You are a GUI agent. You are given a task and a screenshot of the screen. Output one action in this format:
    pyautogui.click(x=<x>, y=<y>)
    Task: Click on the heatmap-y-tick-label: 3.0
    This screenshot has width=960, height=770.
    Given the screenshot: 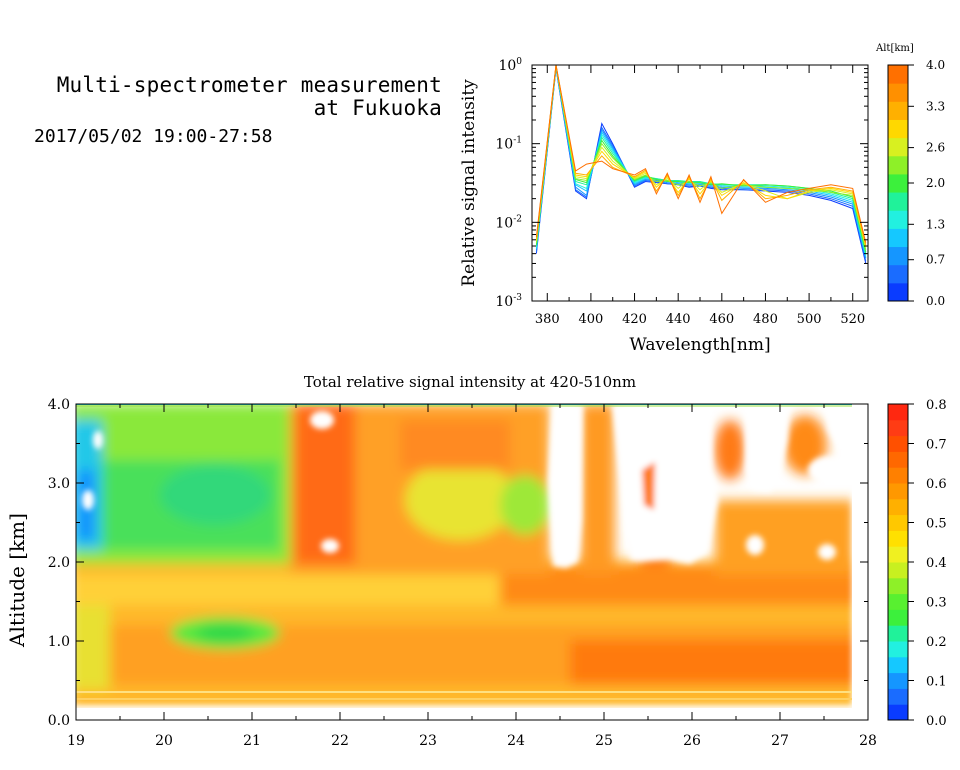 What is the action you would take?
    pyautogui.click(x=59, y=484)
    